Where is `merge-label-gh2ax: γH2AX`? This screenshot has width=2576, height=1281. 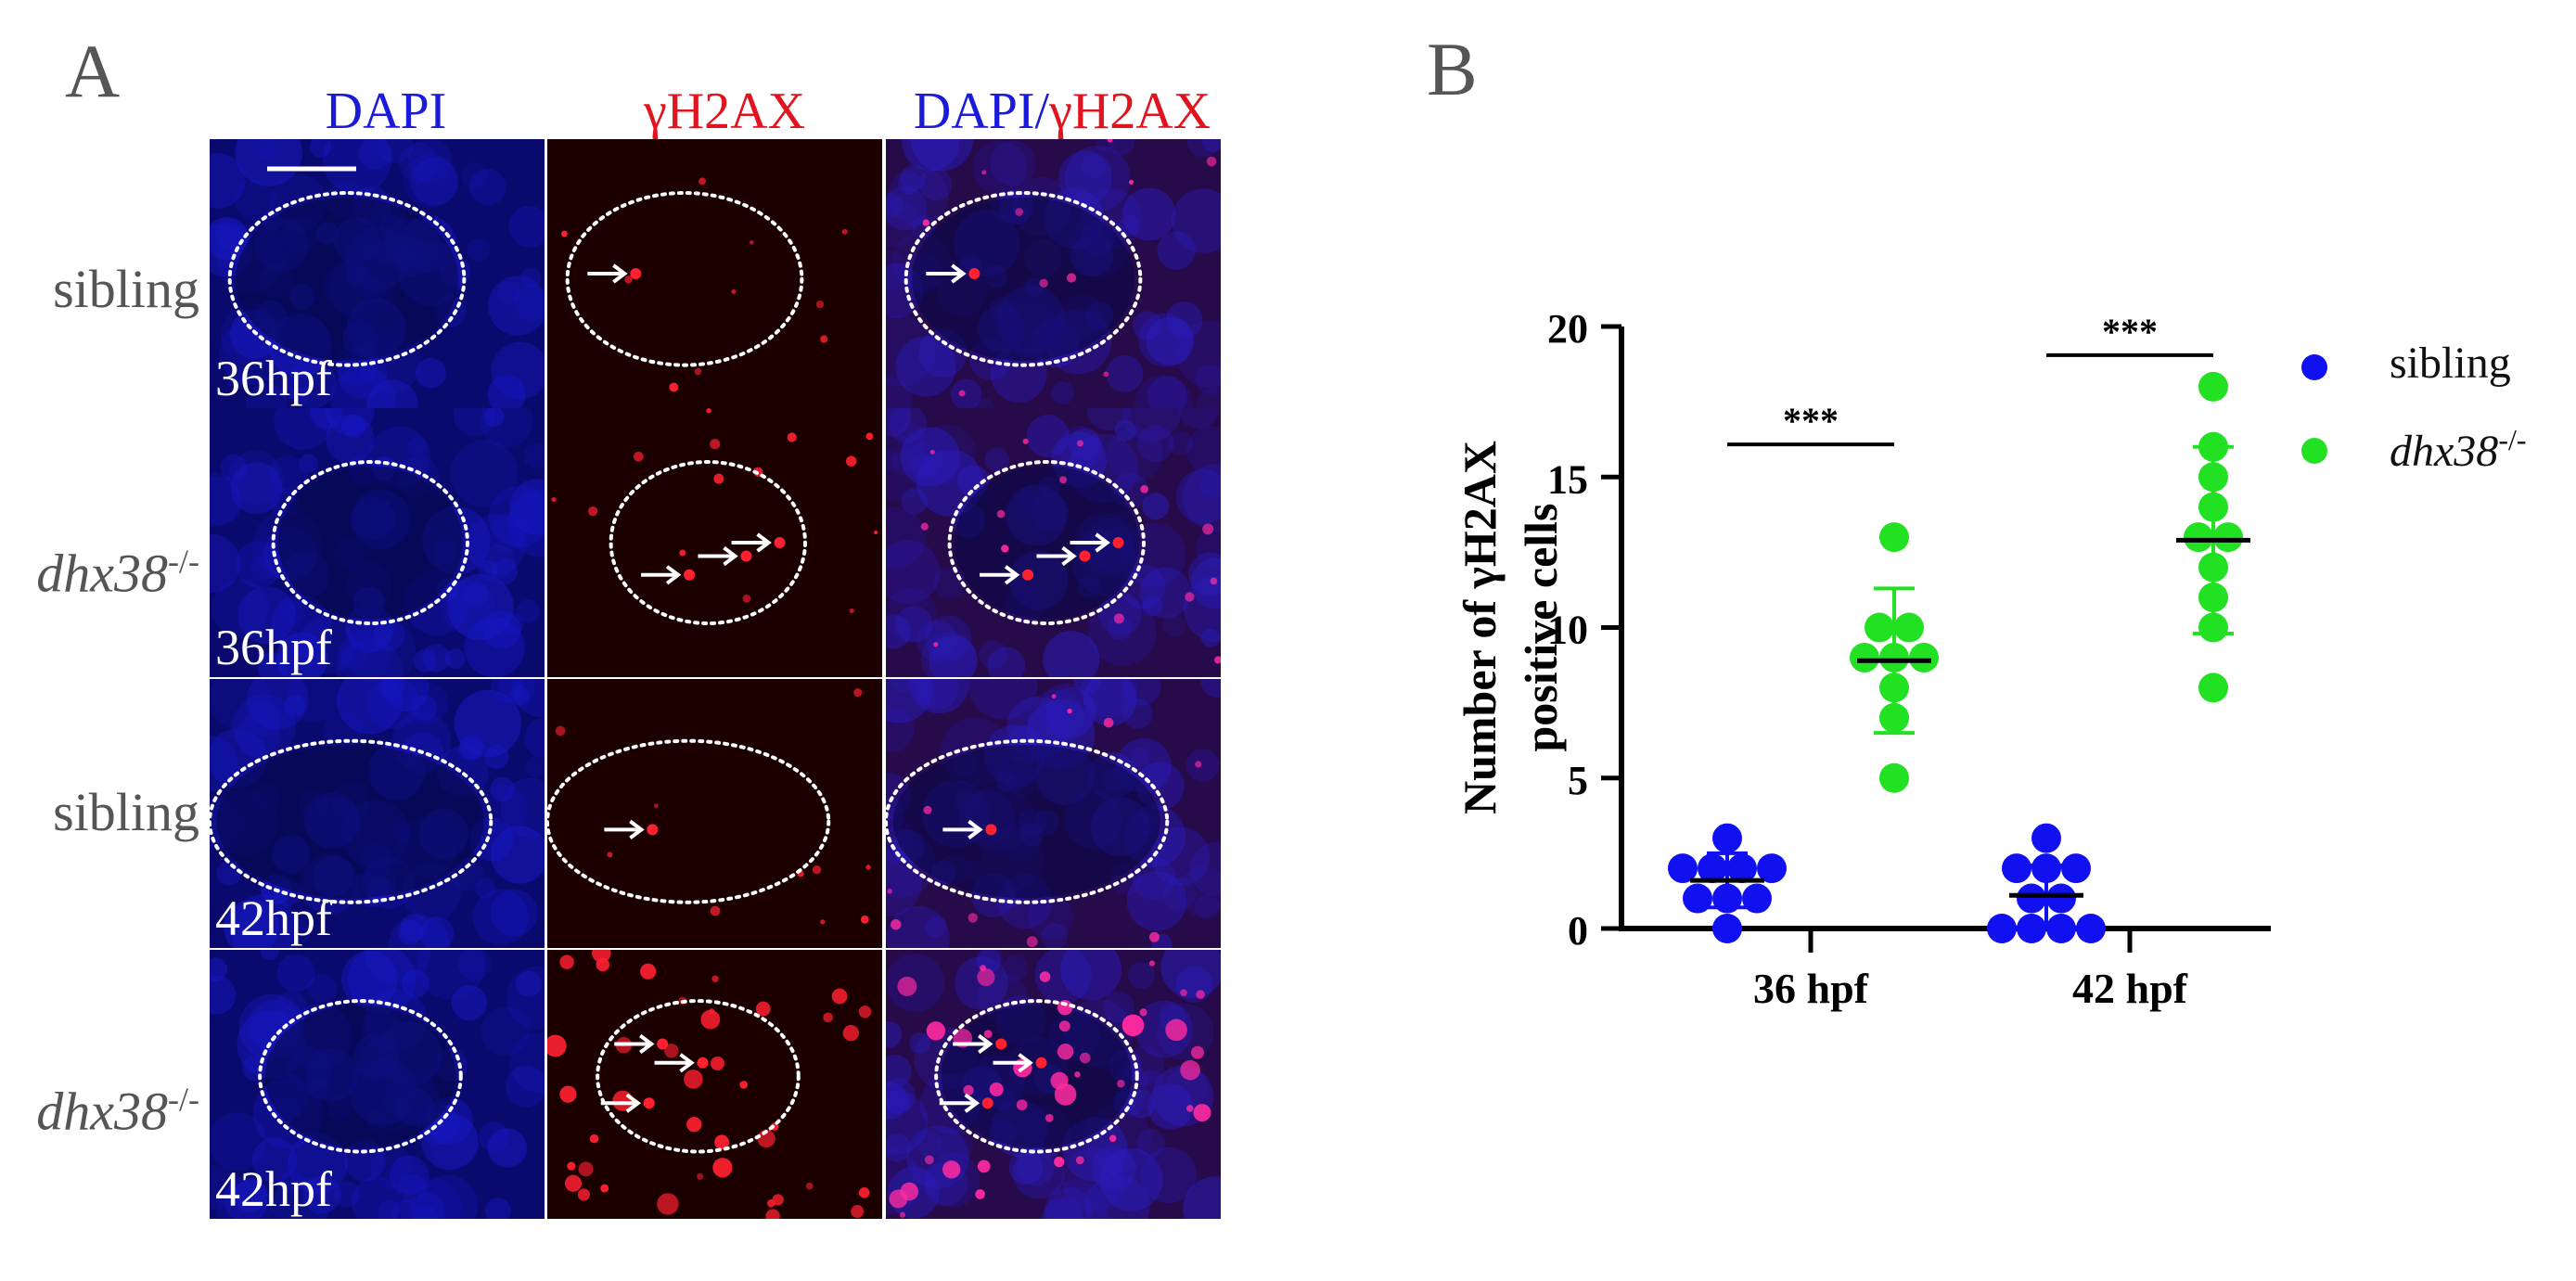 merge-label-gh2ax: γH2AX is located at coordinates (1130, 111).